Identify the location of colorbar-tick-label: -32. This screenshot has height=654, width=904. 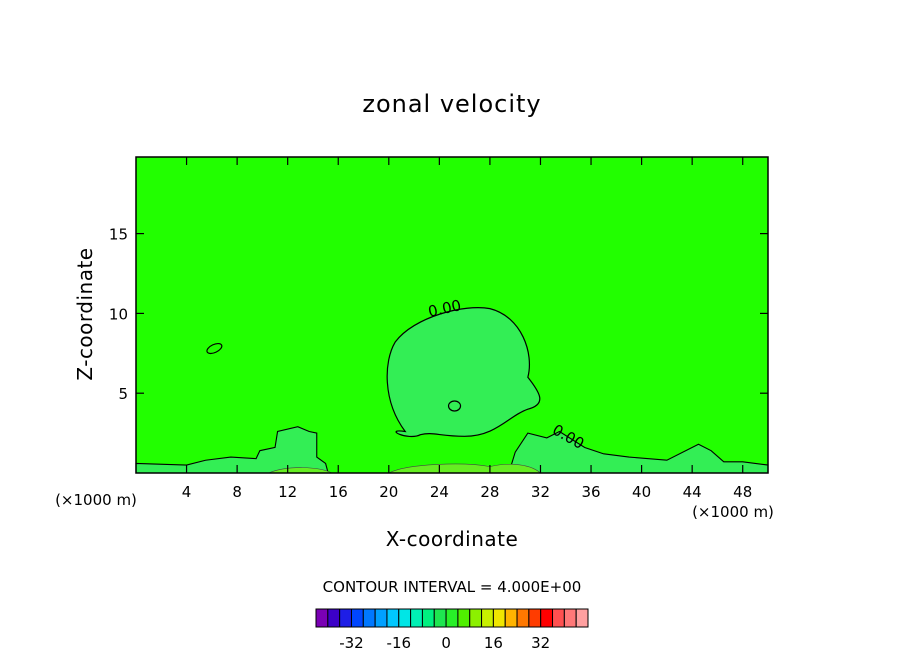
(351, 643).